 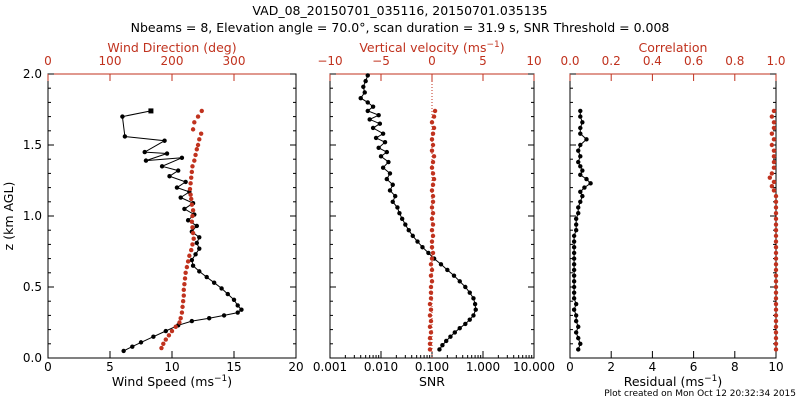 I want to click on title-line-1: VAD_08_20150701_035116, 20150701.035135, so click(x=399, y=10).